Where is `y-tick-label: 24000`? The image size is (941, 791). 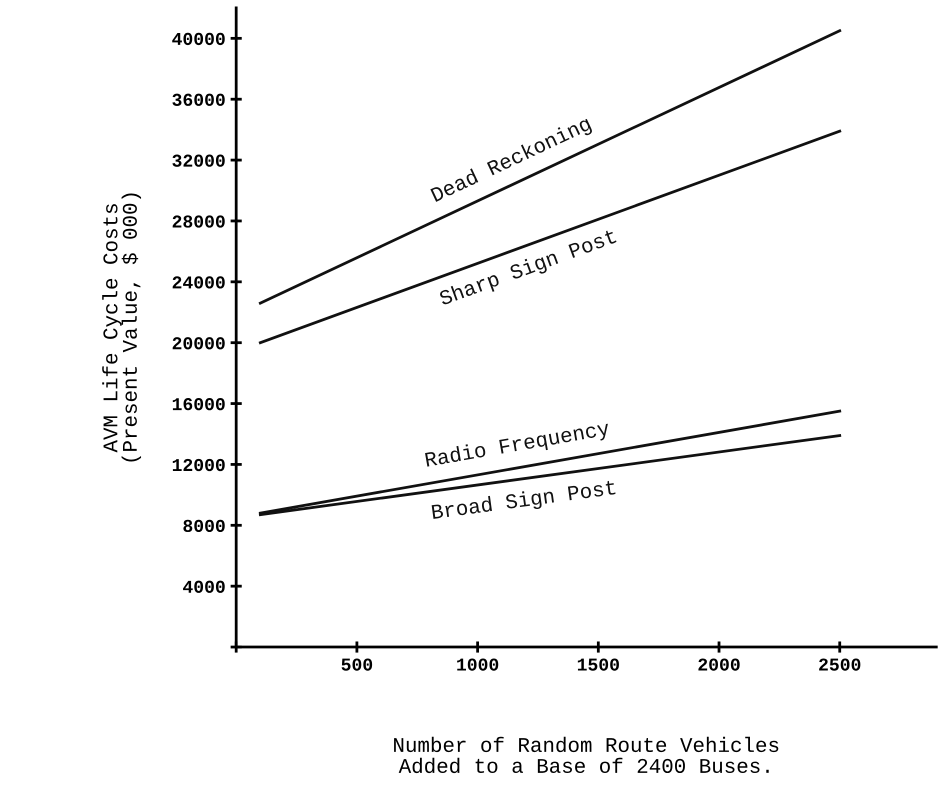 y-tick-label: 24000 is located at coordinates (198, 282).